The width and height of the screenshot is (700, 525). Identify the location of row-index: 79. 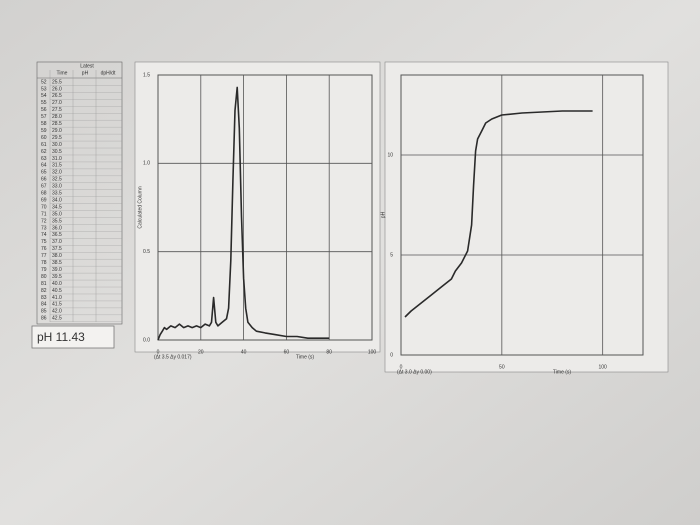
(44, 270).